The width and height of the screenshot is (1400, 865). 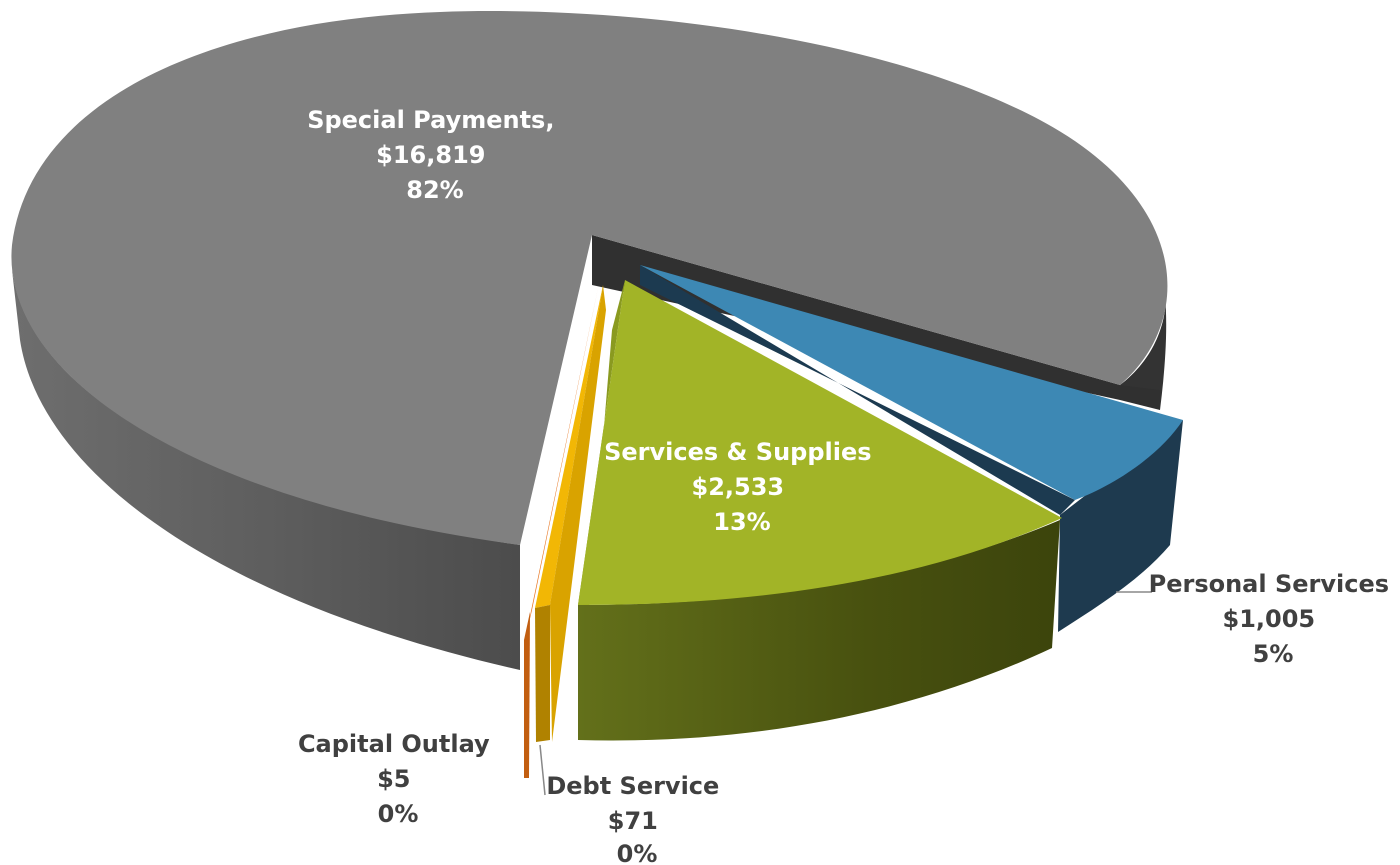 I want to click on label-personal-services: Personal Services $1,005 5%, so click(x=1273, y=619).